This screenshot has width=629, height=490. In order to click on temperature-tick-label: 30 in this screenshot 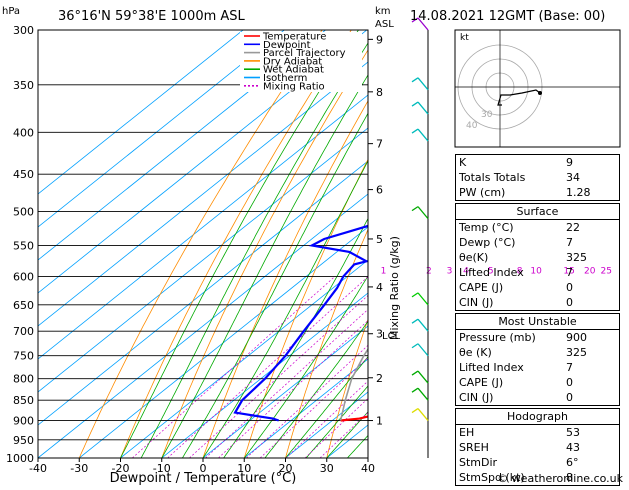, I will do `click(327, 468)`.